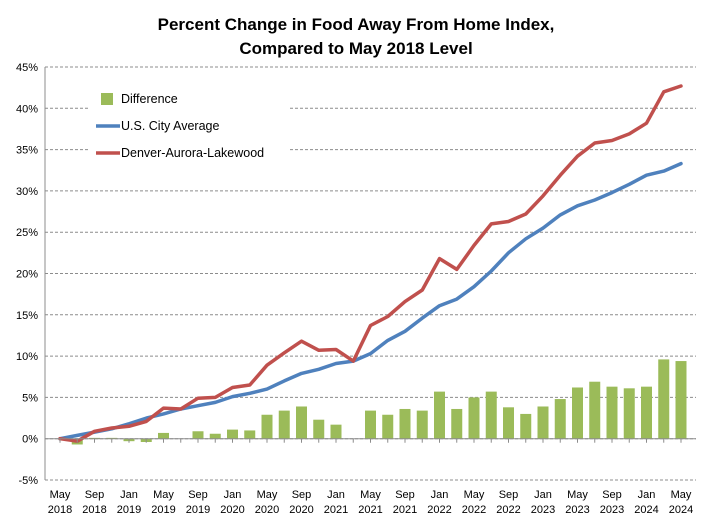  I want to click on y-tick-label: 5%, so click(30, 398).